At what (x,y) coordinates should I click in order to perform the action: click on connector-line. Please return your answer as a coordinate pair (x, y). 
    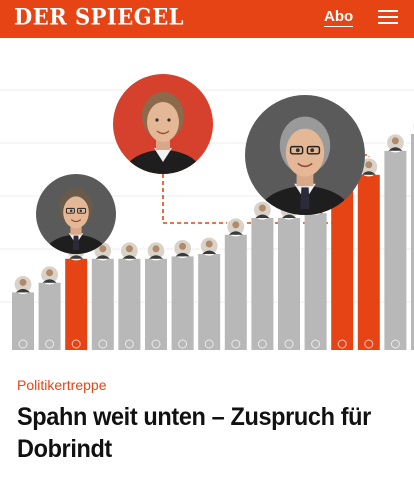
    Looking at the image, I should click on (252, 192).